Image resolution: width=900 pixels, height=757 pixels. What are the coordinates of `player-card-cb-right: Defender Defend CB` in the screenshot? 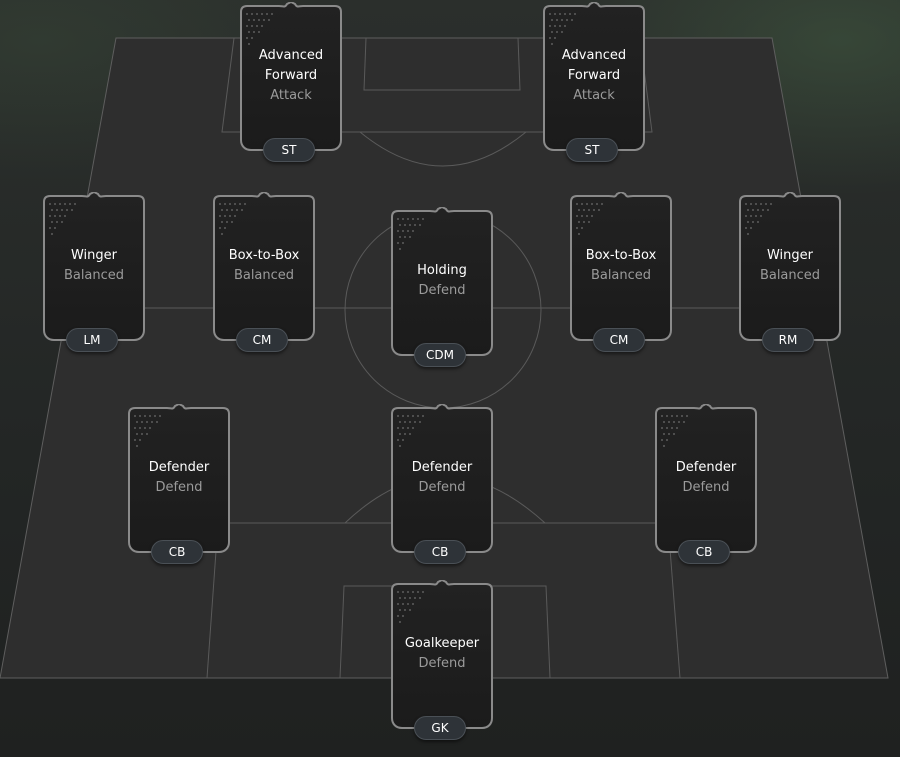 It's located at (706, 484).